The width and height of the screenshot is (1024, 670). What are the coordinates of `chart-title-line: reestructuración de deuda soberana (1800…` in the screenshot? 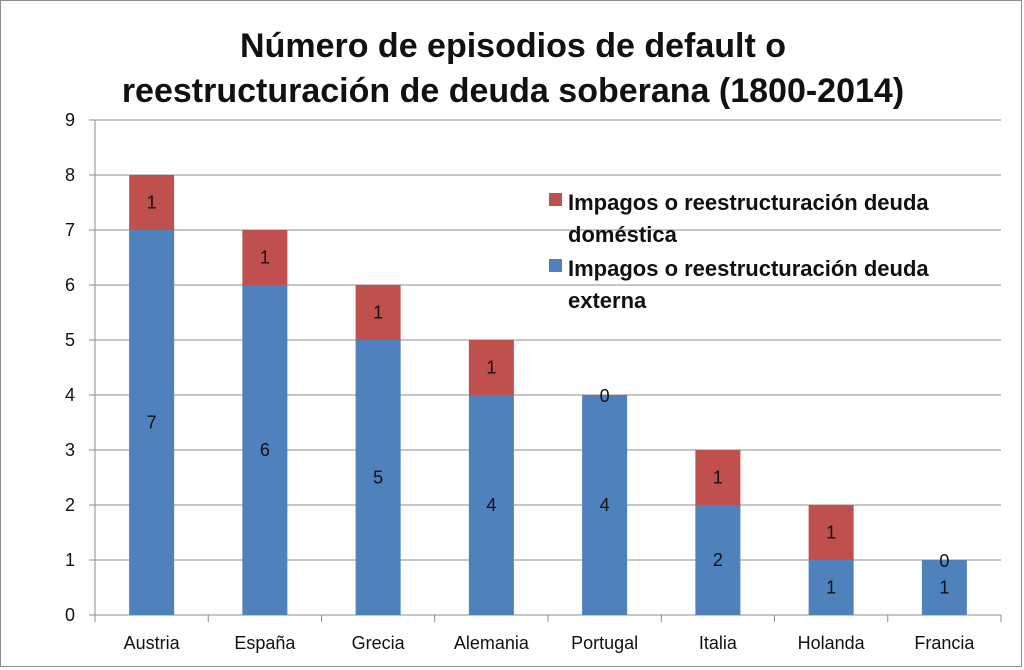 It's located at (513, 91).